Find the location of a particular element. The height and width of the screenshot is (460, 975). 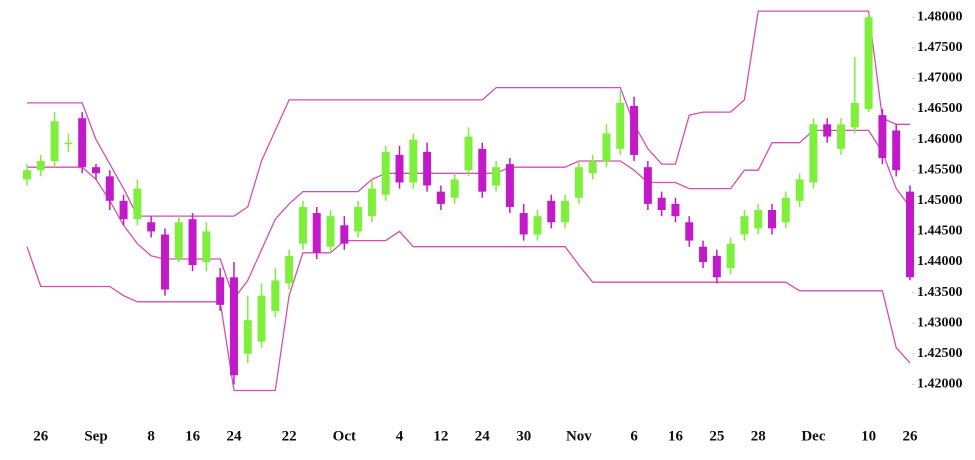

x-tick-label: Dec is located at coordinates (813, 436).